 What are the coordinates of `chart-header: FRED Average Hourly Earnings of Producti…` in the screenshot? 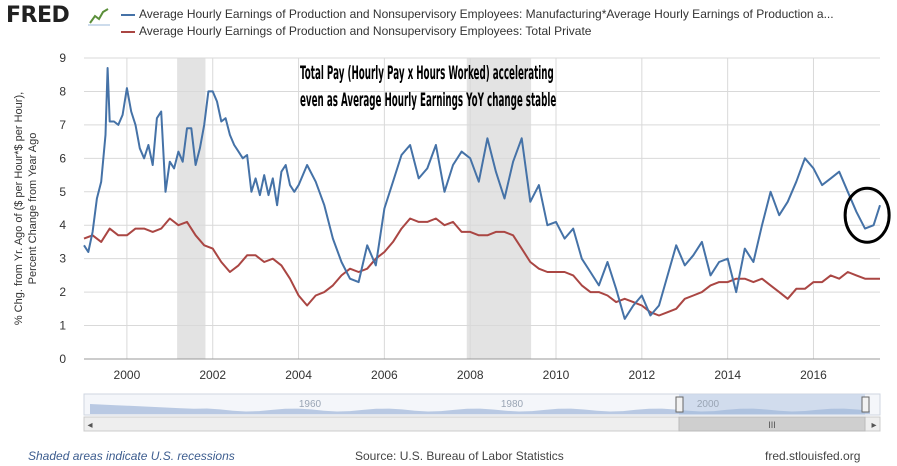 It's located at (448, 24).